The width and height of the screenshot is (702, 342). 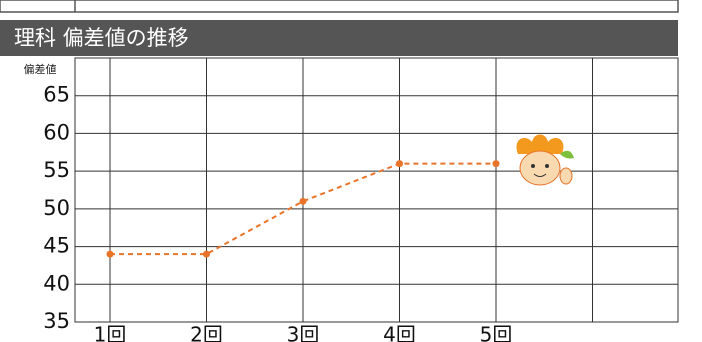 What do you see at coordinates (56, 170) in the screenshot?
I see `y-tick-label: 55` at bounding box center [56, 170].